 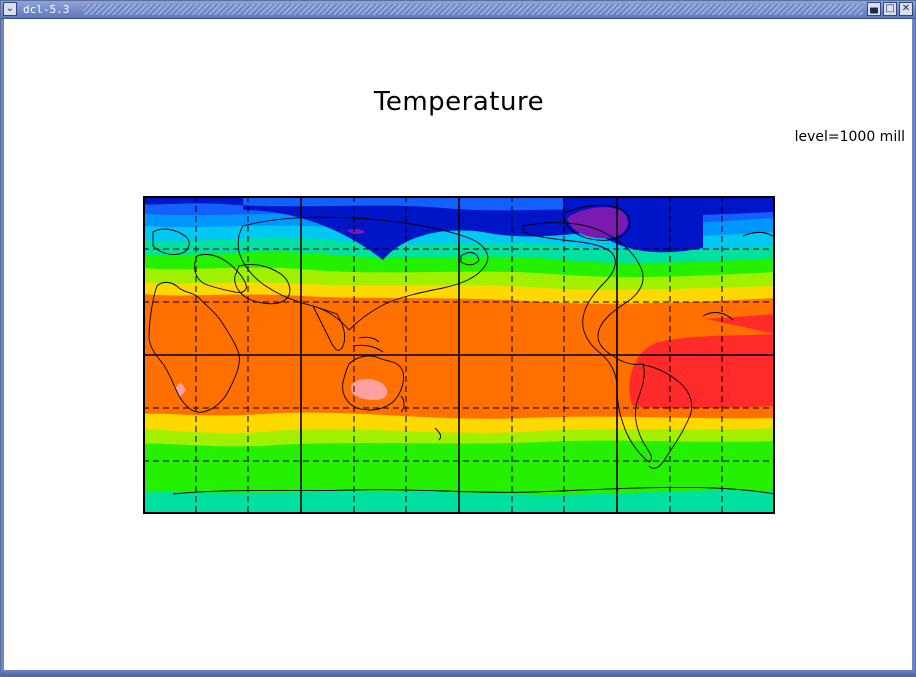 I want to click on title-bar: ⌄ dcl-5.3 ▄ □ ✕, so click(x=458, y=10).